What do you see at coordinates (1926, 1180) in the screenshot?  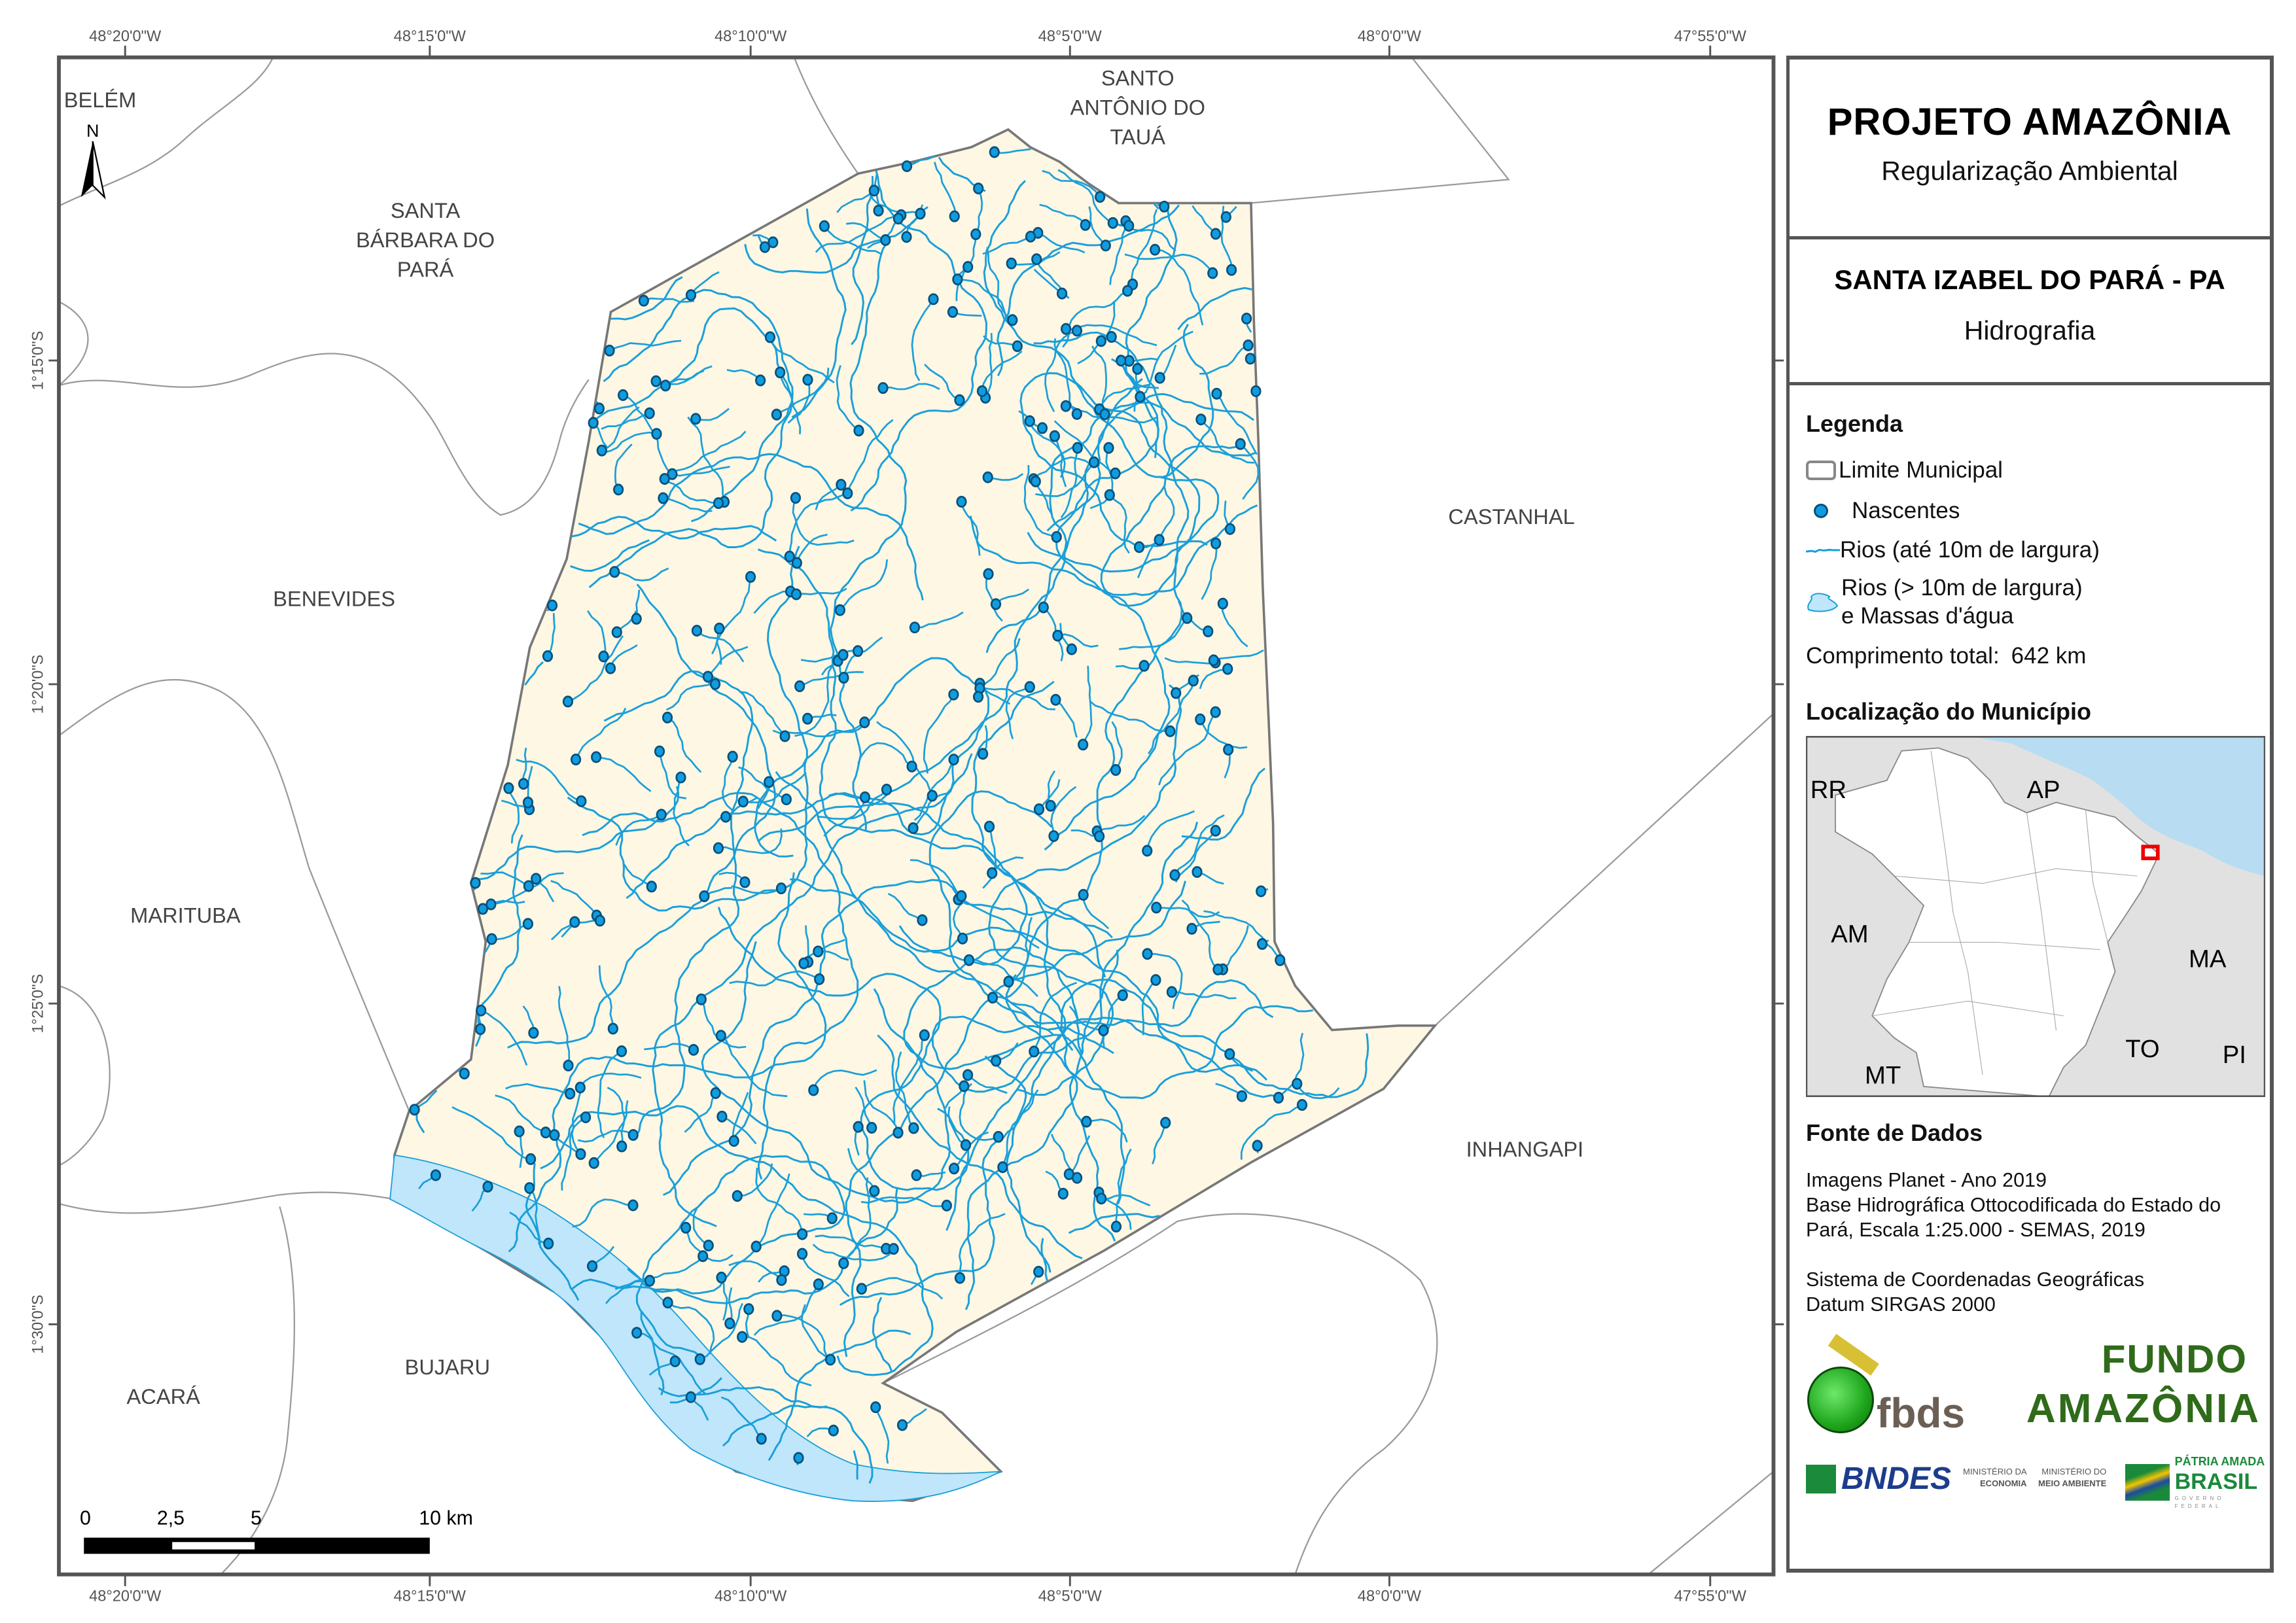 I see `source-line-1: Imagens Planet - Ano 2019` at bounding box center [1926, 1180].